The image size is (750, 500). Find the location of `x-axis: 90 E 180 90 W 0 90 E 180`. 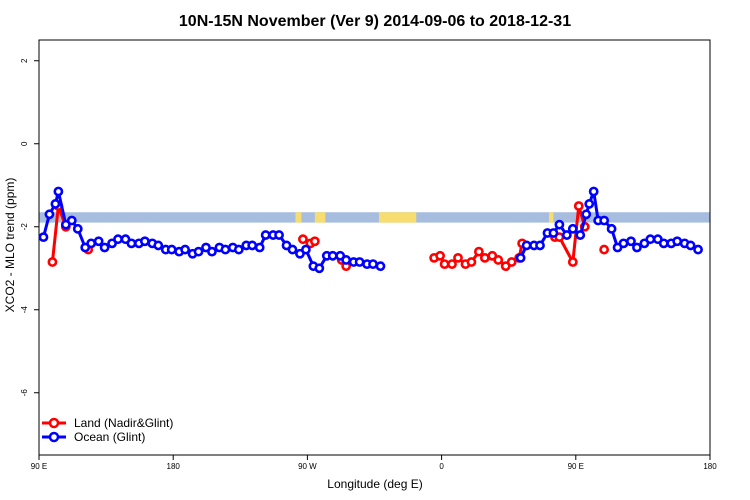

x-axis: 90 E 180 90 W 0 90 E 180 is located at coordinates (374, 463).